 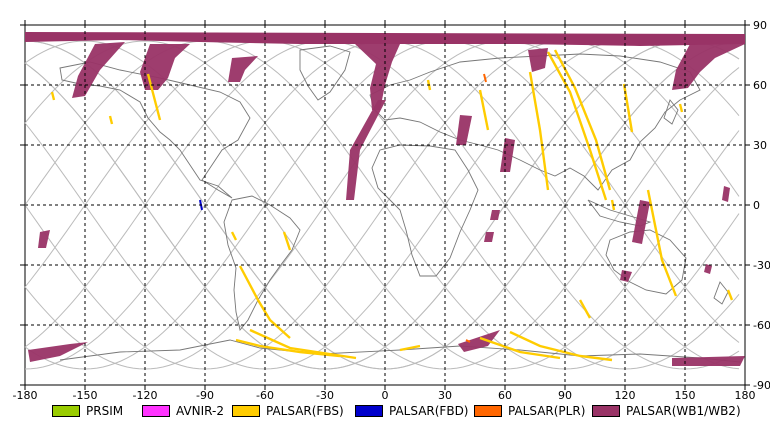 I want to click on legend-label-palsar-plr: PALSAR(PLR), so click(x=547, y=411).